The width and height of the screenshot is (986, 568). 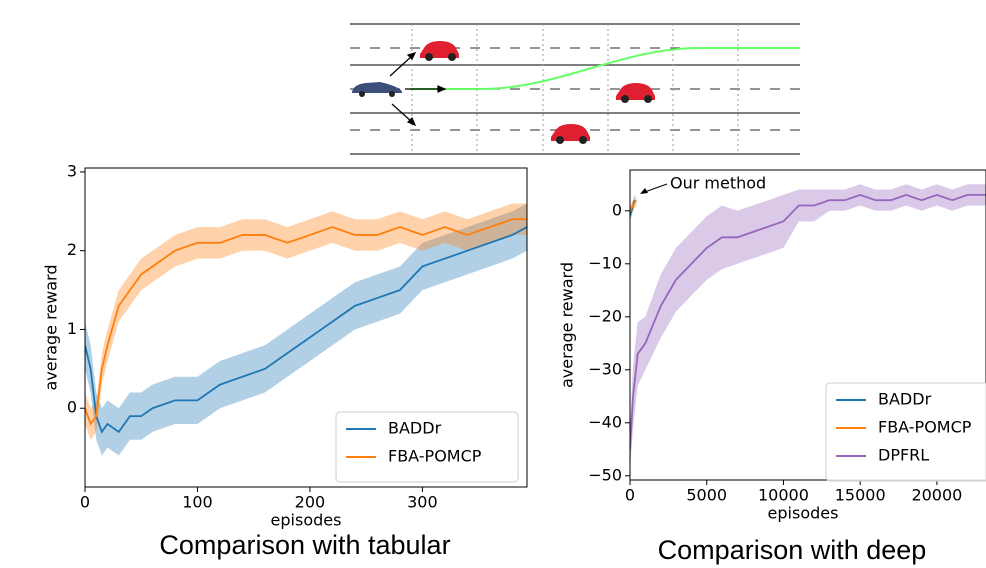 What do you see at coordinates (310, 502) in the screenshot?
I see `x-tick-label: 200` at bounding box center [310, 502].